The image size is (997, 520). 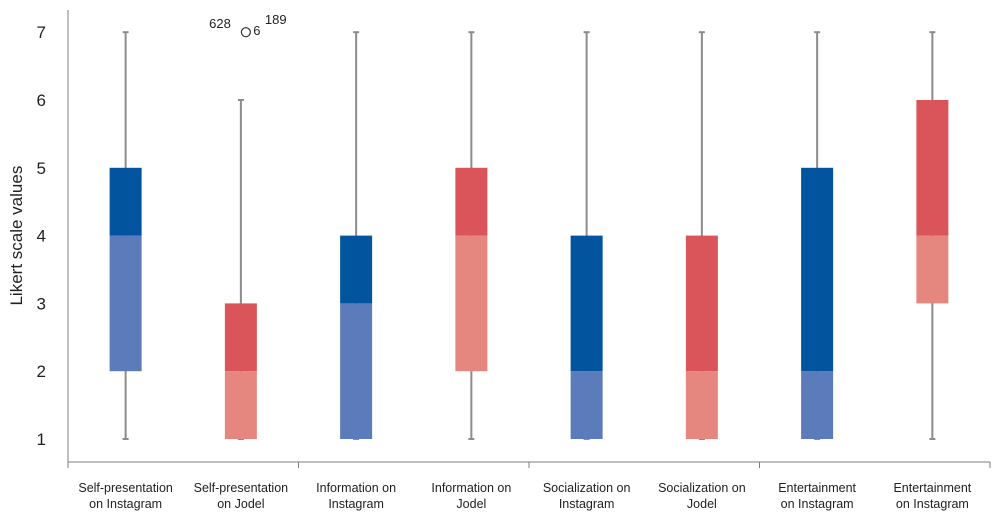 What do you see at coordinates (240, 504) in the screenshot?
I see `x-category-label: on Jodel` at bounding box center [240, 504].